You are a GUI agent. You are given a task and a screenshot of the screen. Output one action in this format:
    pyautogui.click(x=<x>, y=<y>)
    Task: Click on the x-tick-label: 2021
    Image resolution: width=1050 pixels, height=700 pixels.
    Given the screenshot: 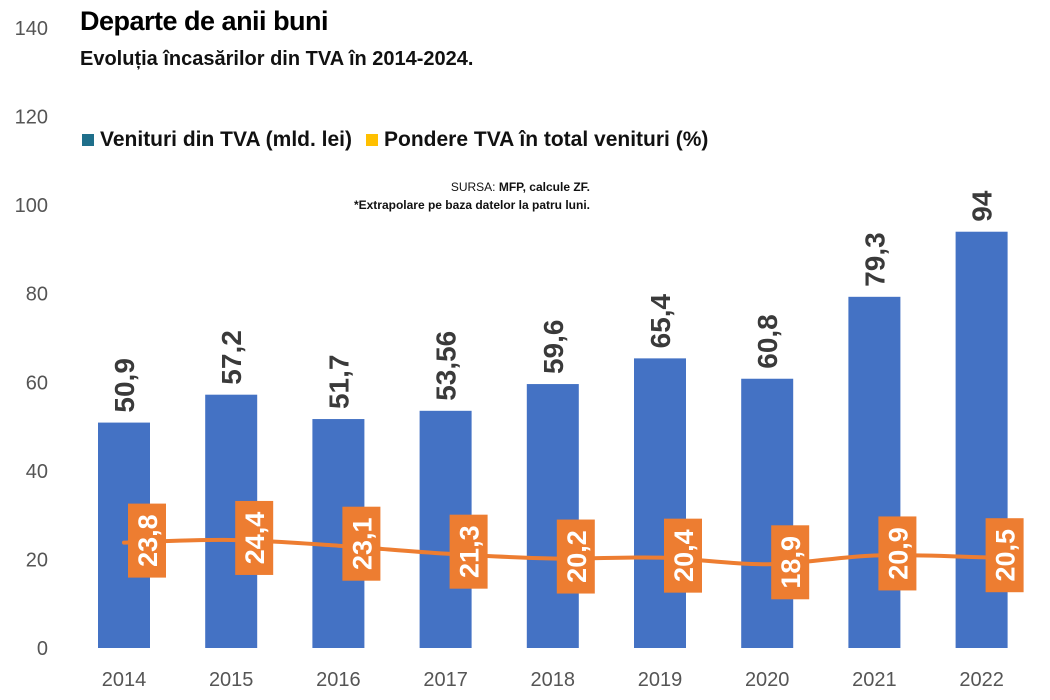 What is the action you would take?
    pyautogui.click(x=874, y=680)
    